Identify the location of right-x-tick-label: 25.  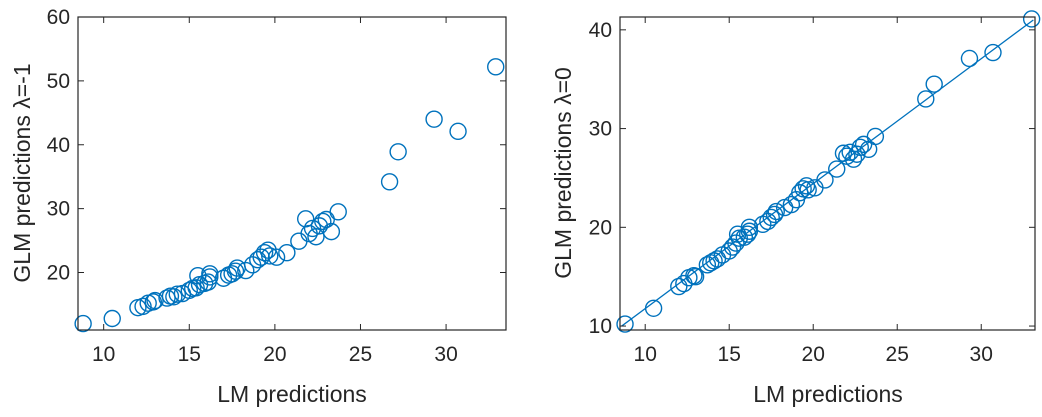
(897, 354).